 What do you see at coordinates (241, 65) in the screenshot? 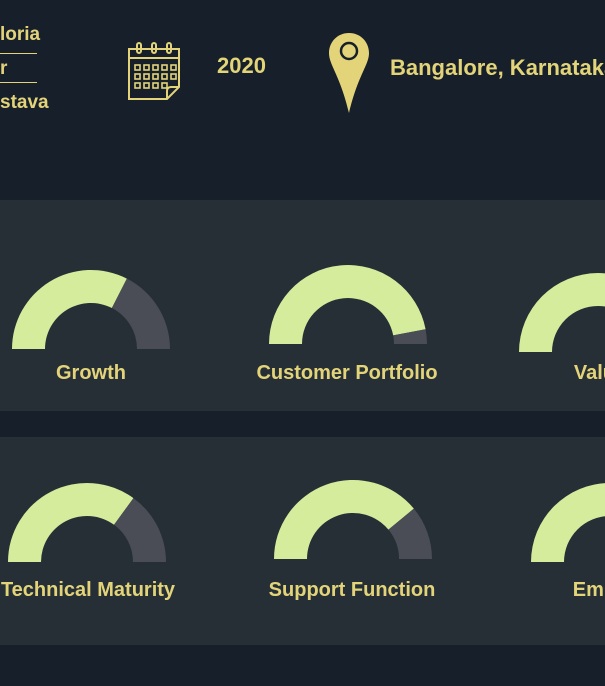
I see `year-value: 2020` at bounding box center [241, 65].